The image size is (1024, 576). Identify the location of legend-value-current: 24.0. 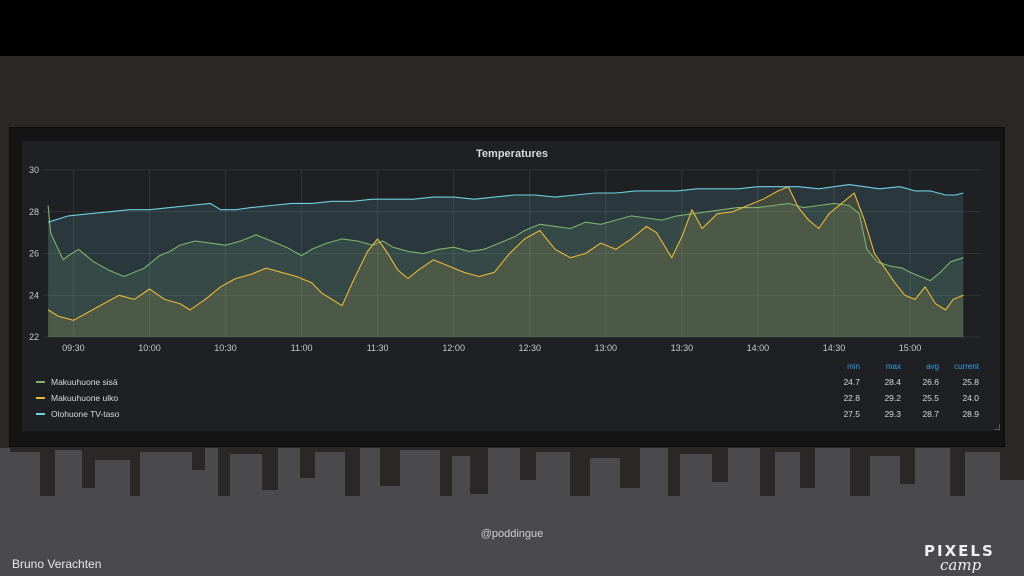
(970, 398).